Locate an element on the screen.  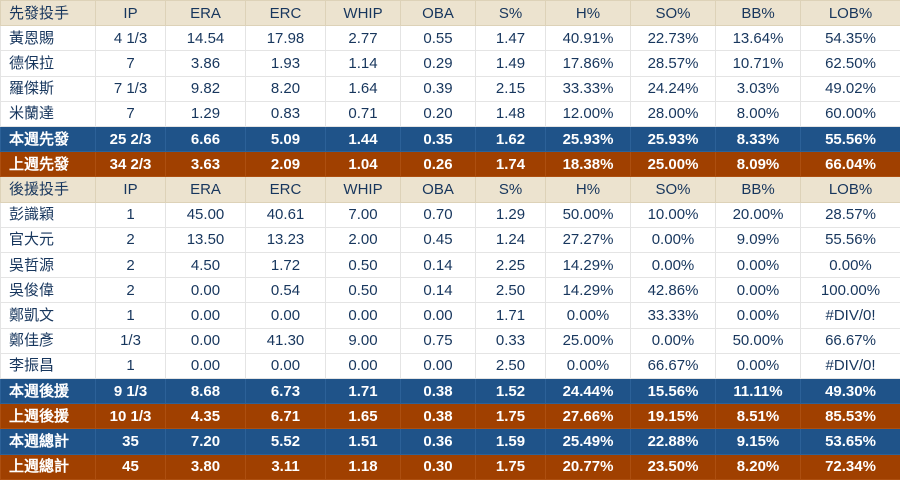
stat-cell: 8.09% is located at coordinates (758, 164).